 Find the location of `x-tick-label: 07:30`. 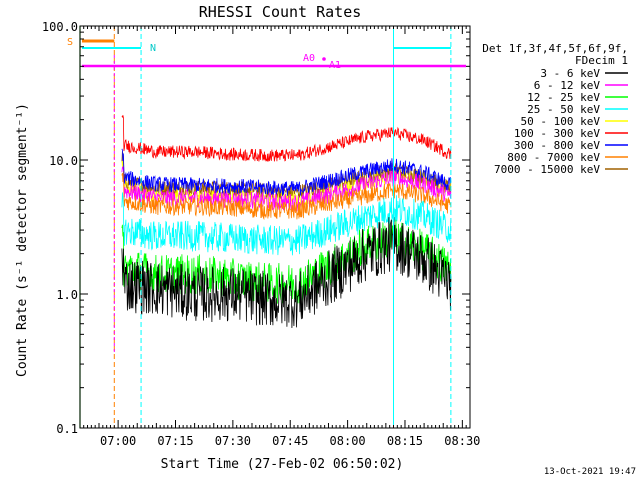

x-tick-label: 07:30 is located at coordinates (233, 441).